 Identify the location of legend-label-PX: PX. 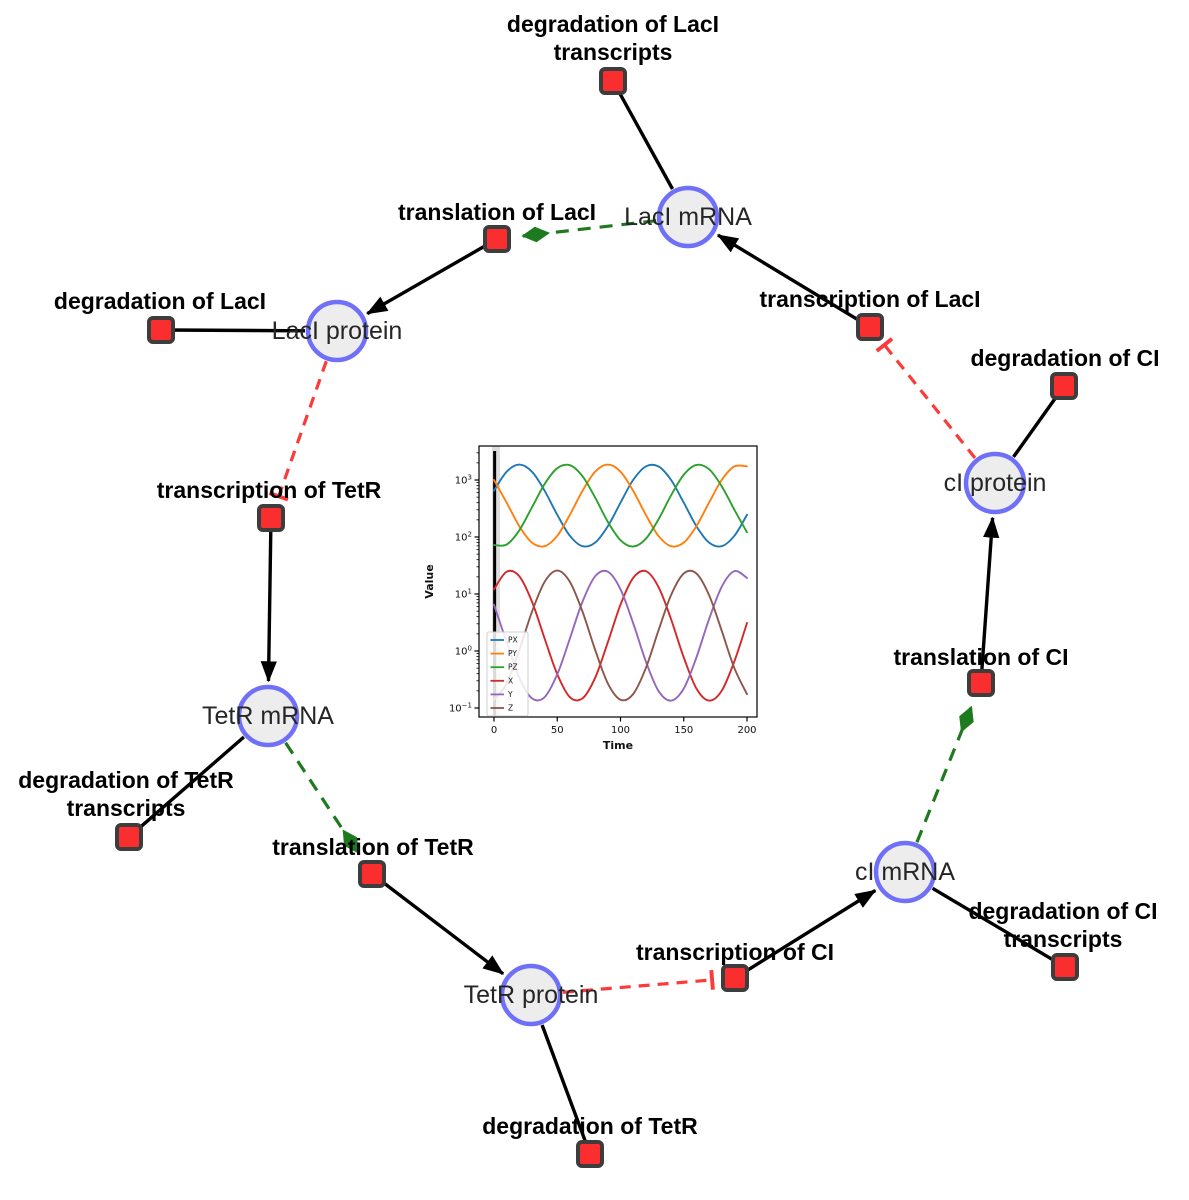
(513, 640).